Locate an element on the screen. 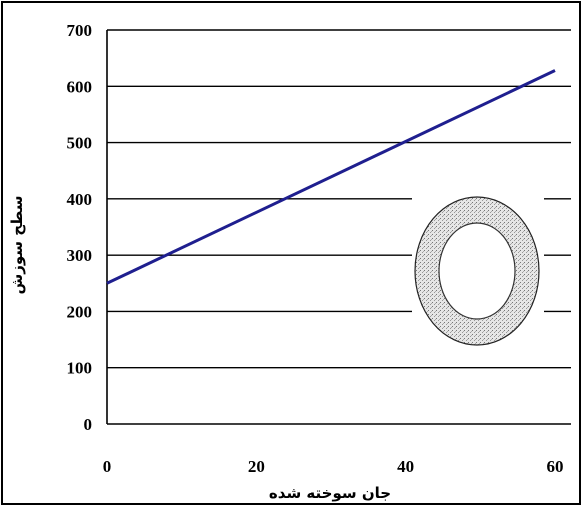  x-tick-label: 60 is located at coordinates (555, 466).